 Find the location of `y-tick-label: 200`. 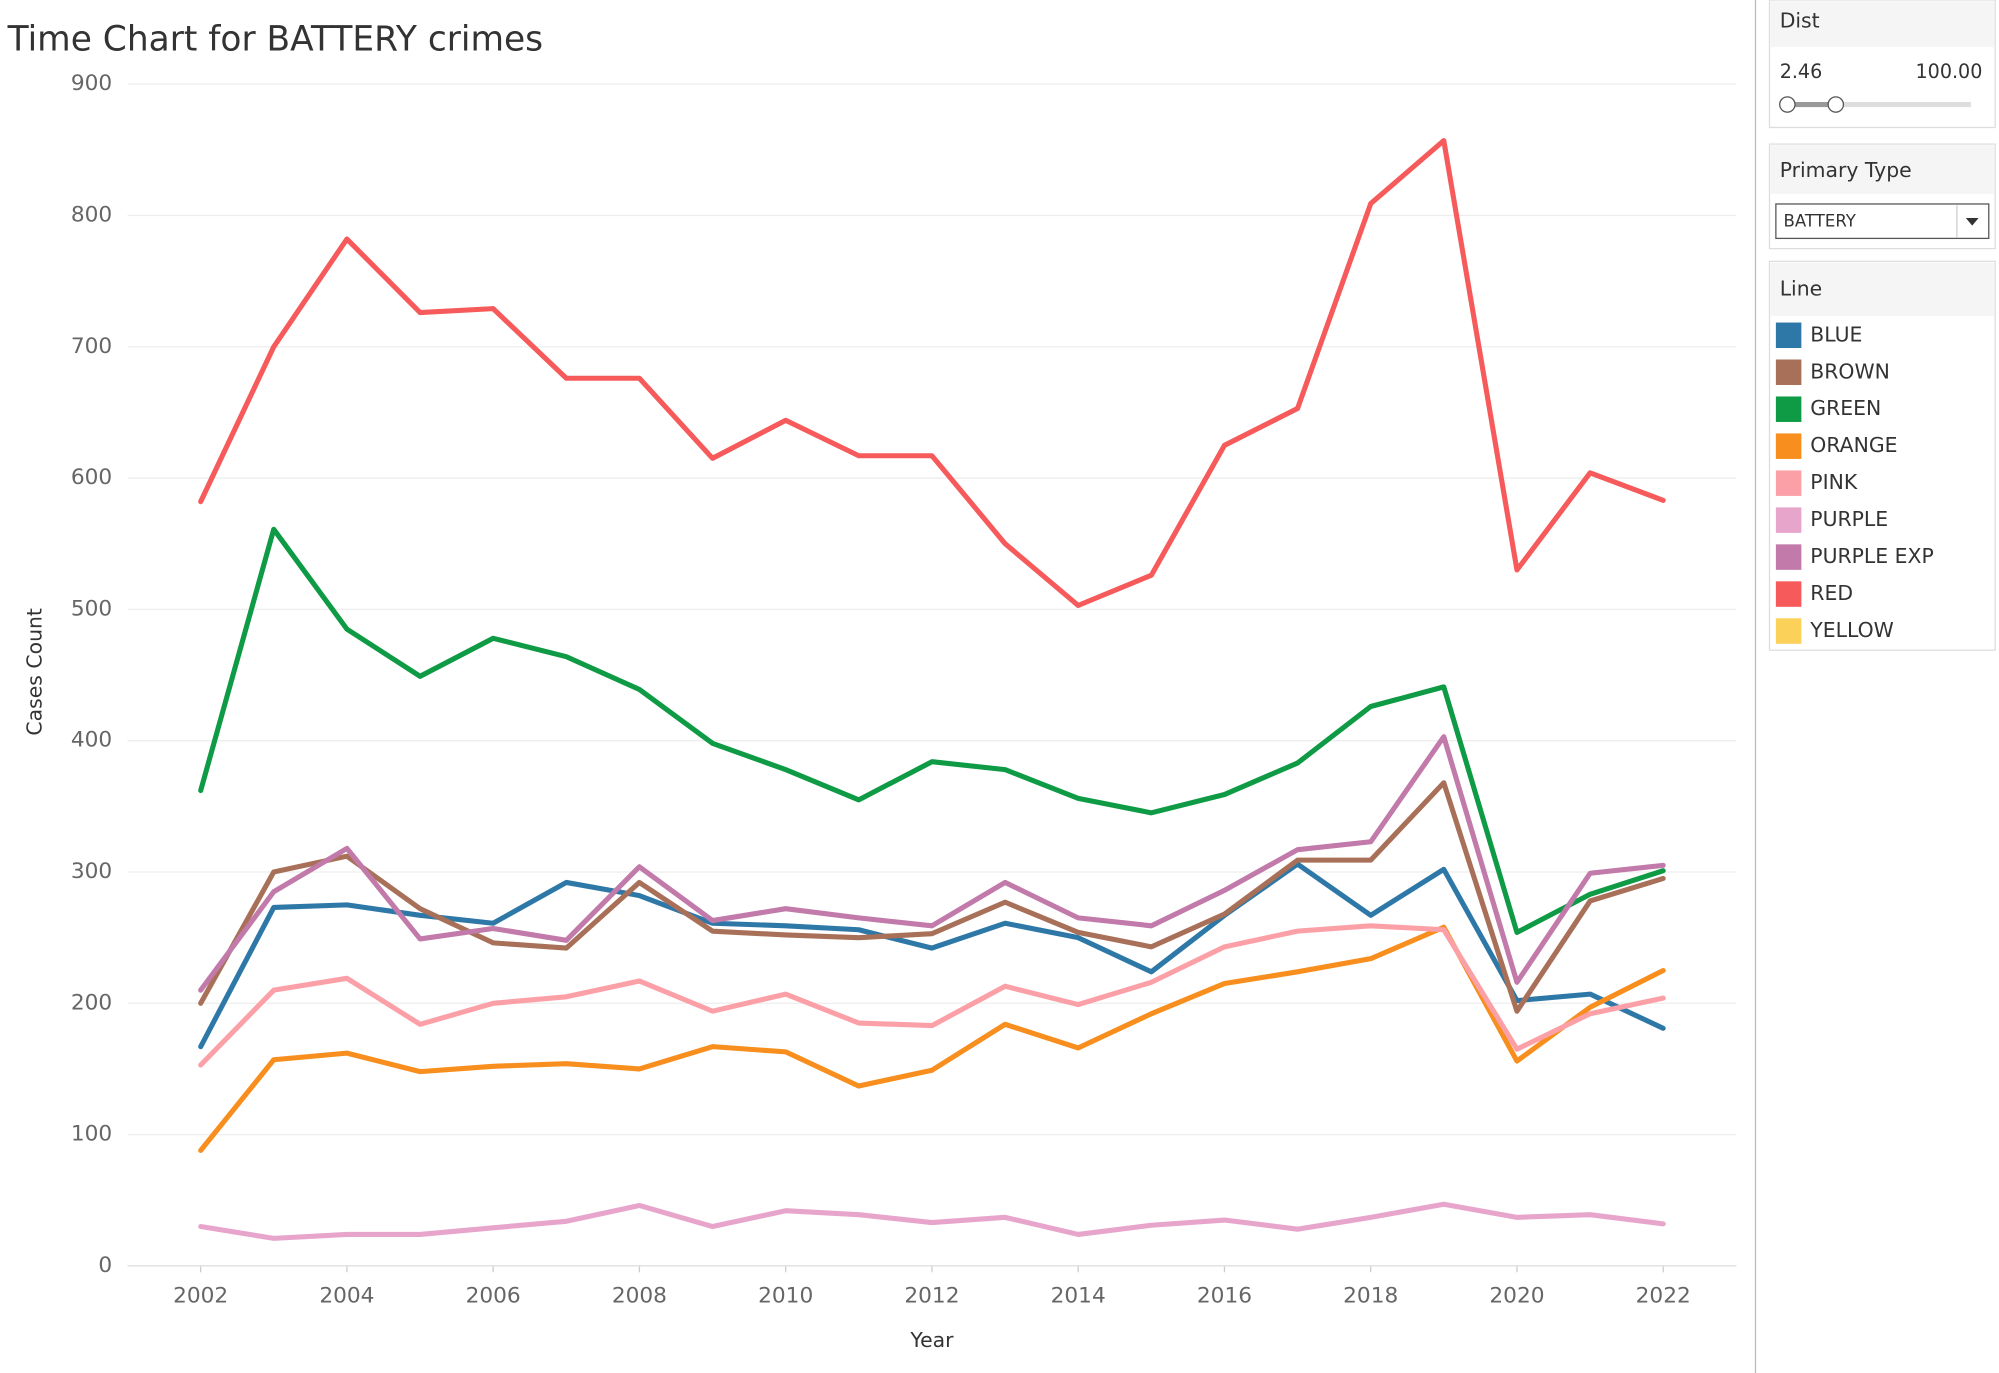

y-tick-label: 200 is located at coordinates (91, 1002).